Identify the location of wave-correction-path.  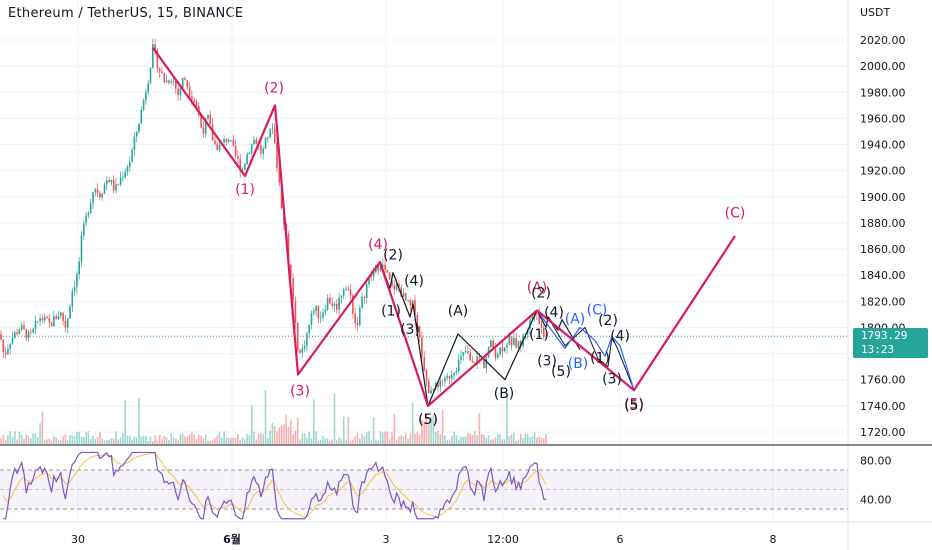
(585, 350).